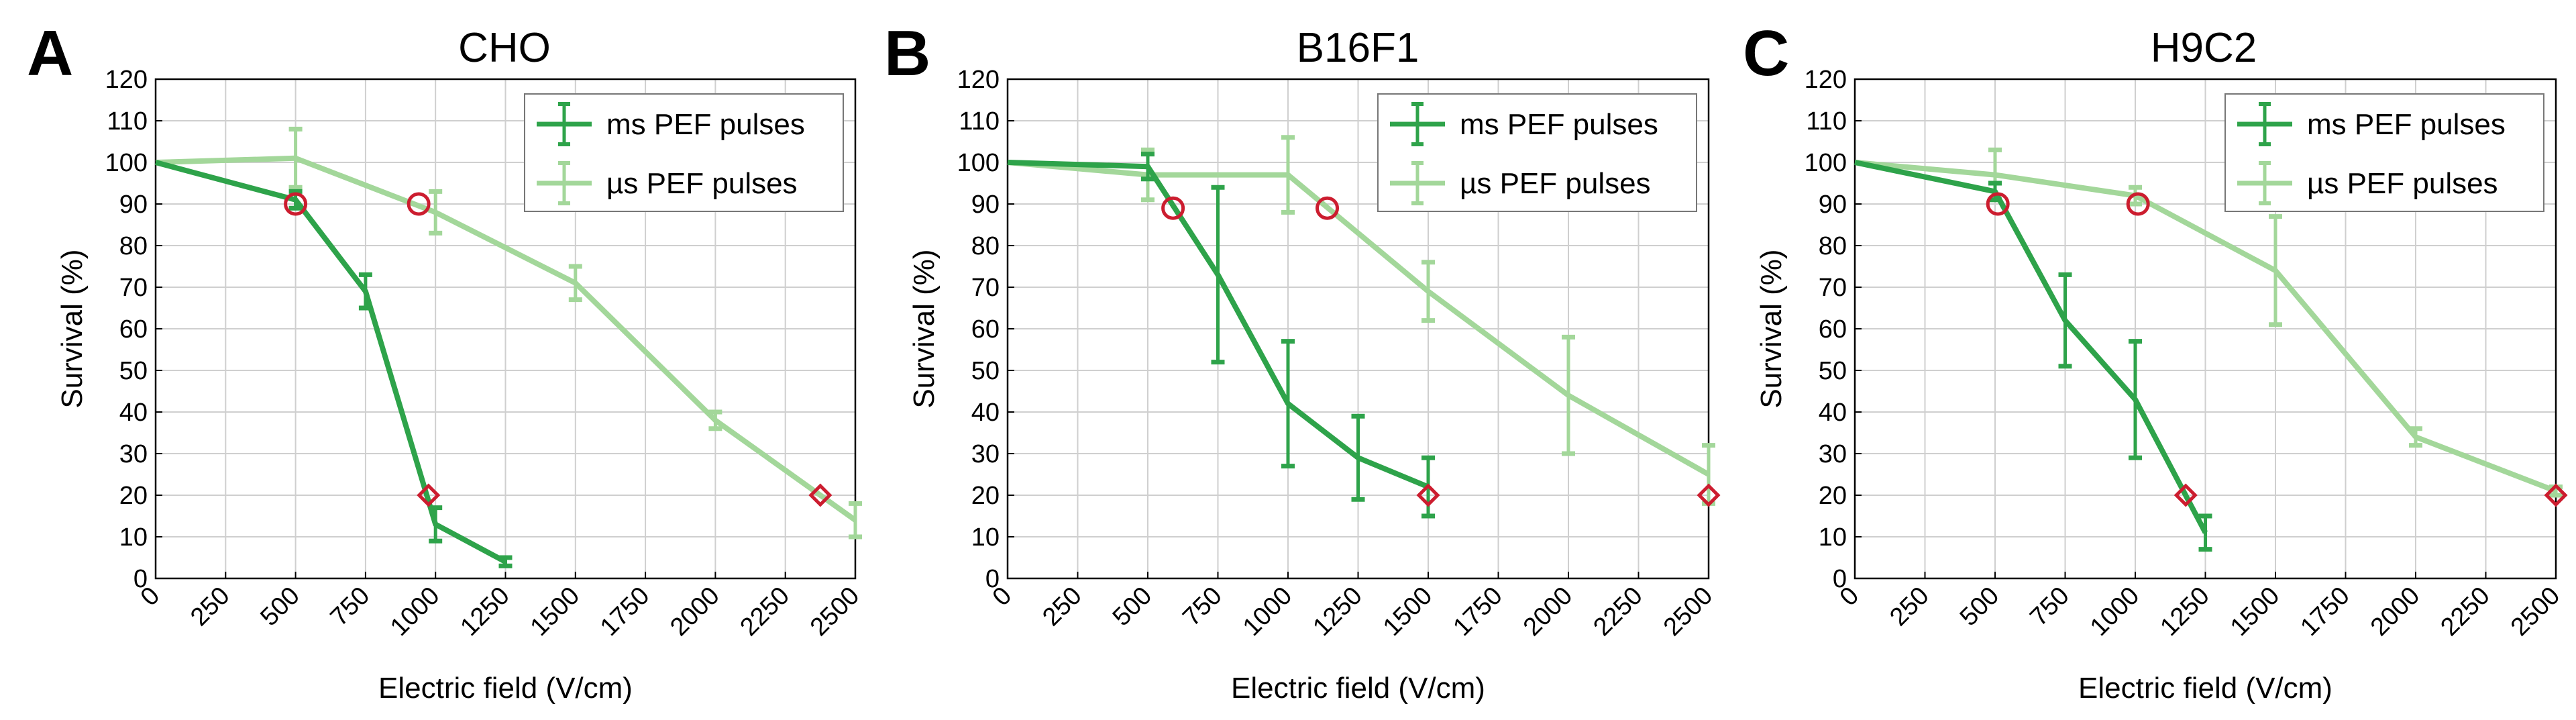  Describe the element at coordinates (2535, 611) in the screenshot. I see `x-tick-label: 2500` at that location.